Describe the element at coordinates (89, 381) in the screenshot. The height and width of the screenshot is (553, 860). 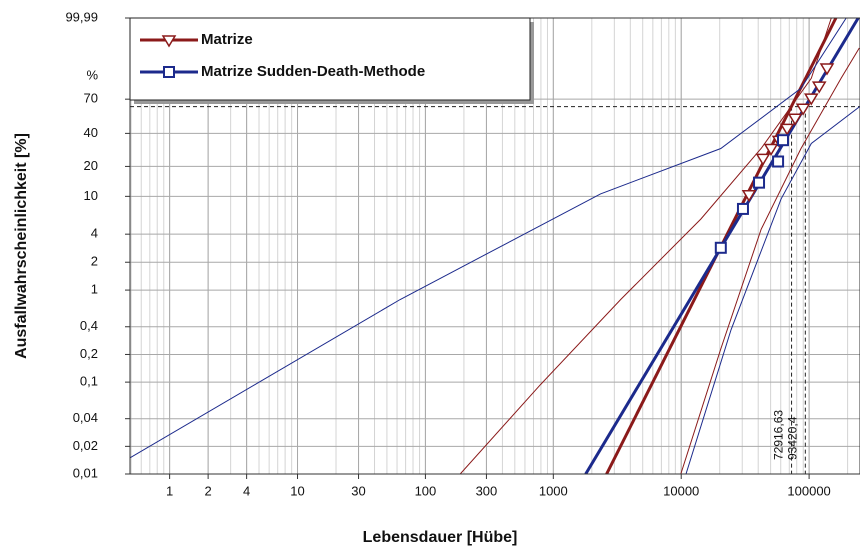
I see `y-tick-label: 0,1` at that location.